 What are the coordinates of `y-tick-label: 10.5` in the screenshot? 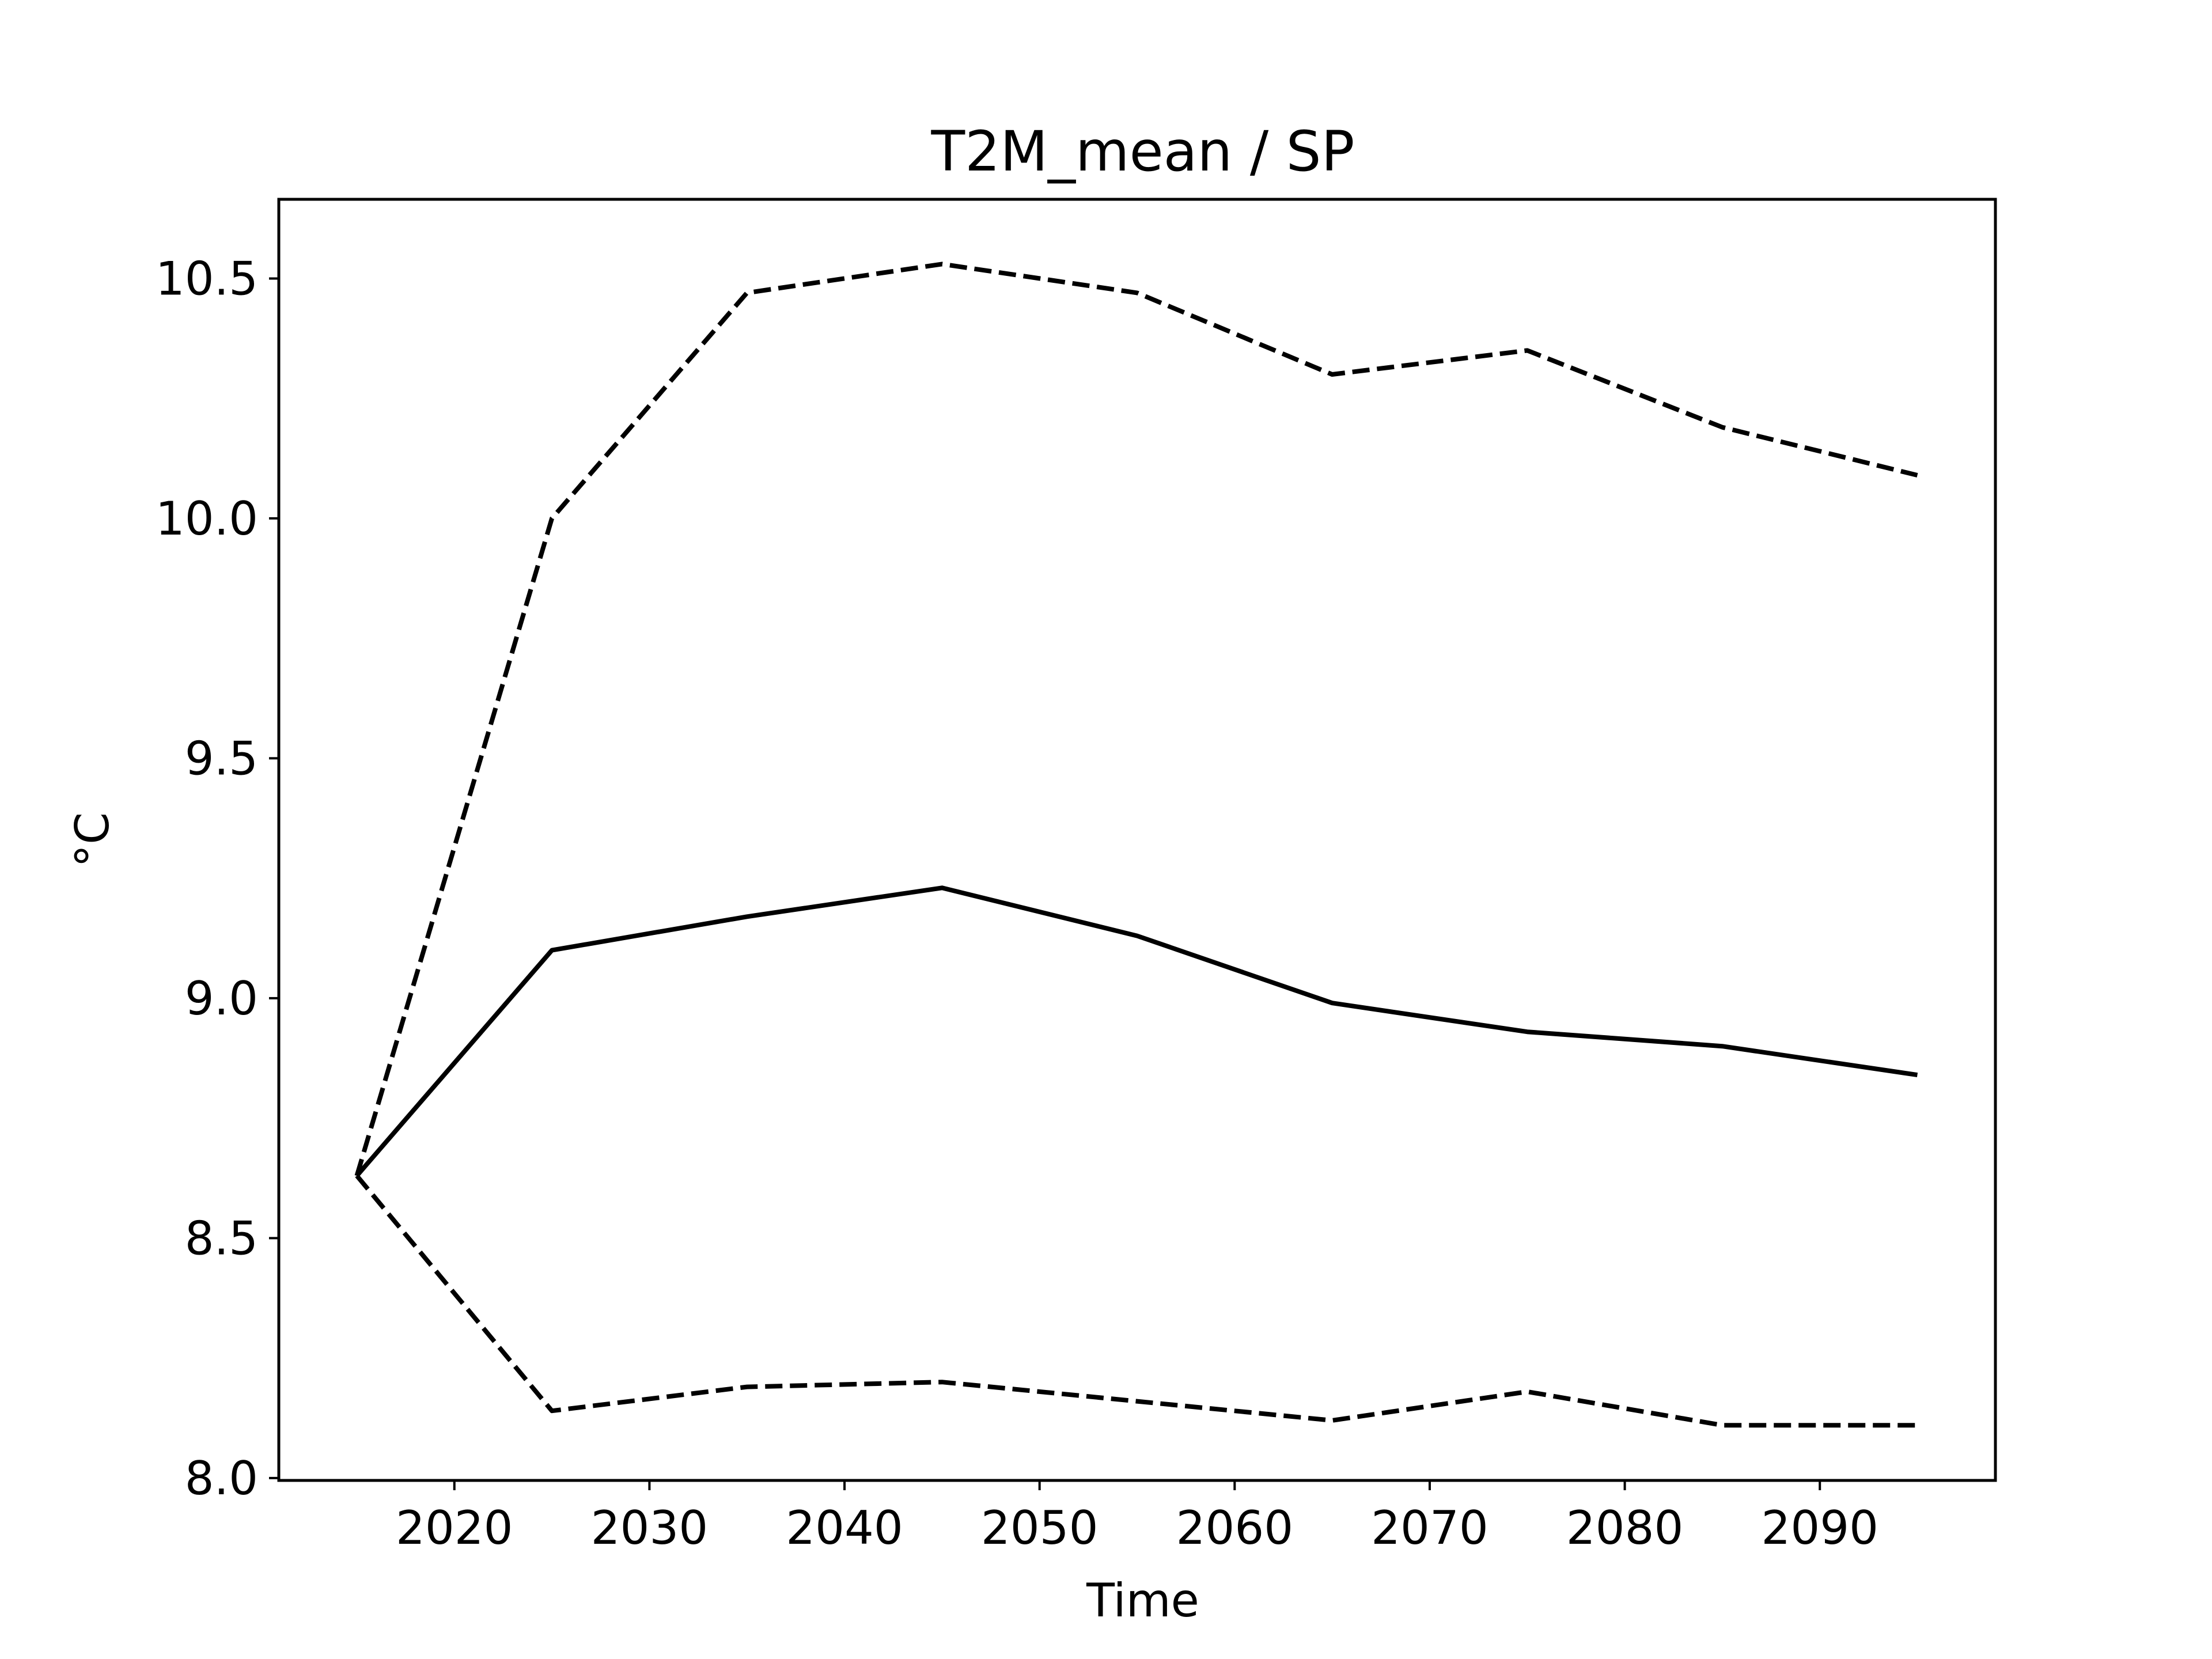 It's located at (207, 278).